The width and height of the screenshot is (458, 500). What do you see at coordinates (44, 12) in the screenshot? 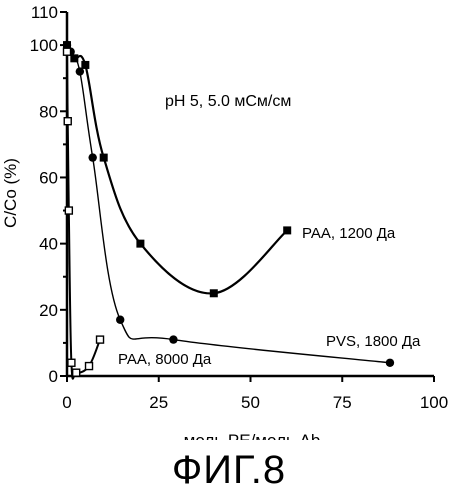
I see `y-tick-label: 110` at bounding box center [44, 12].